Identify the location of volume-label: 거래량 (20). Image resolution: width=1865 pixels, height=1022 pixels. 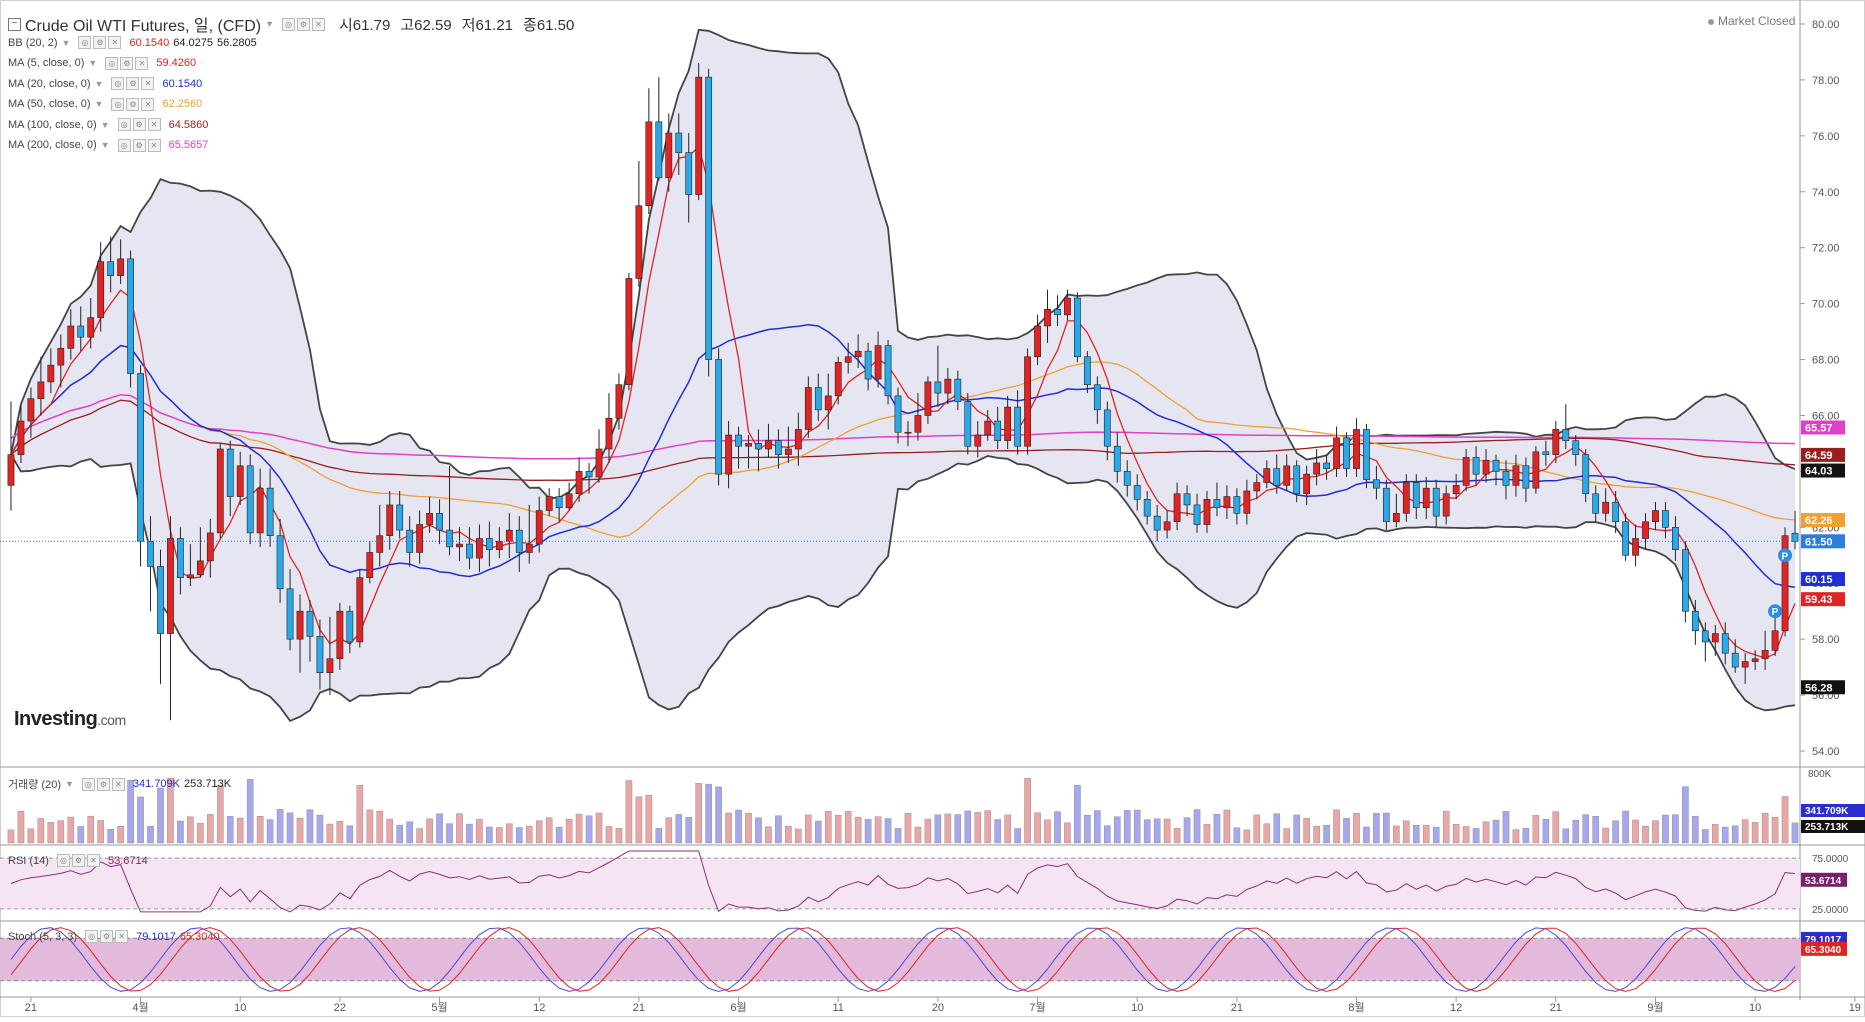
(34, 785).